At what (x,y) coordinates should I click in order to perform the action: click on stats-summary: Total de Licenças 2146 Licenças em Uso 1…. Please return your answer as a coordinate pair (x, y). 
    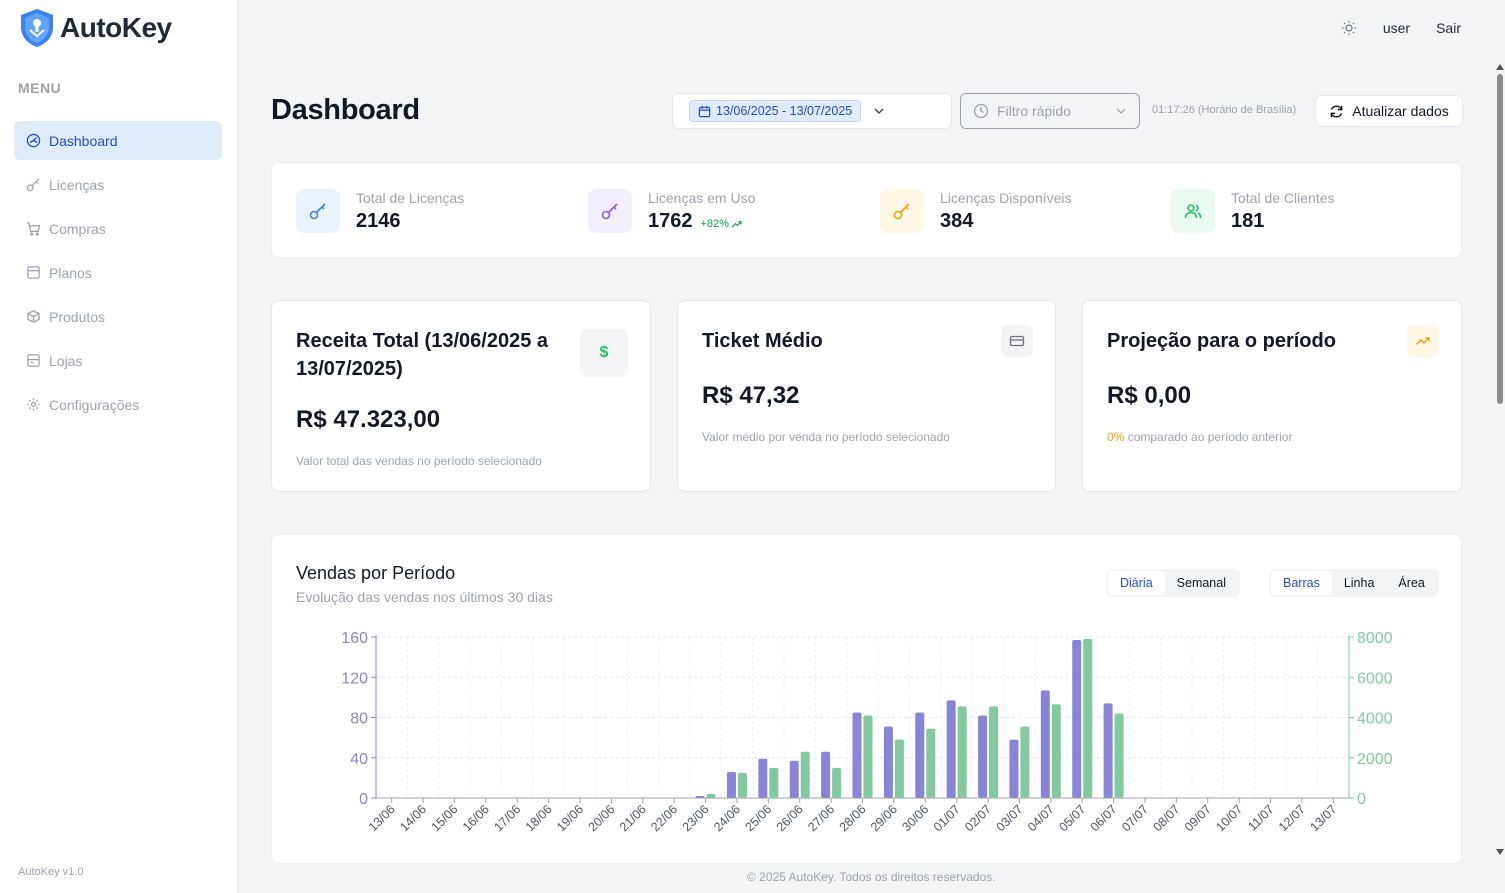
    Looking at the image, I should click on (866, 210).